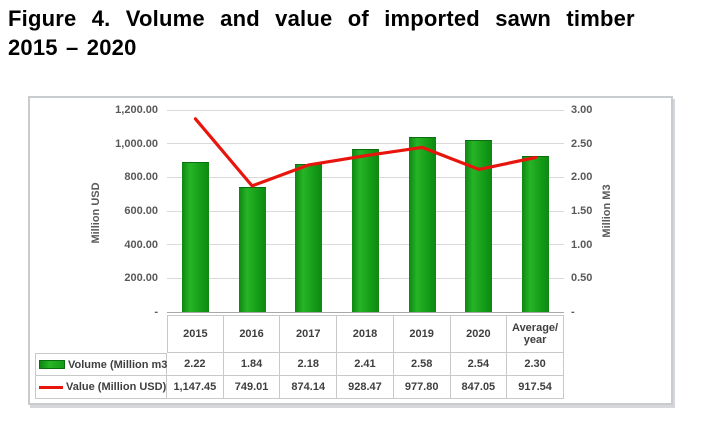 The image size is (702, 424). What do you see at coordinates (582, 211) in the screenshot?
I see `right-axis-tick-label: 1.50` at bounding box center [582, 211].